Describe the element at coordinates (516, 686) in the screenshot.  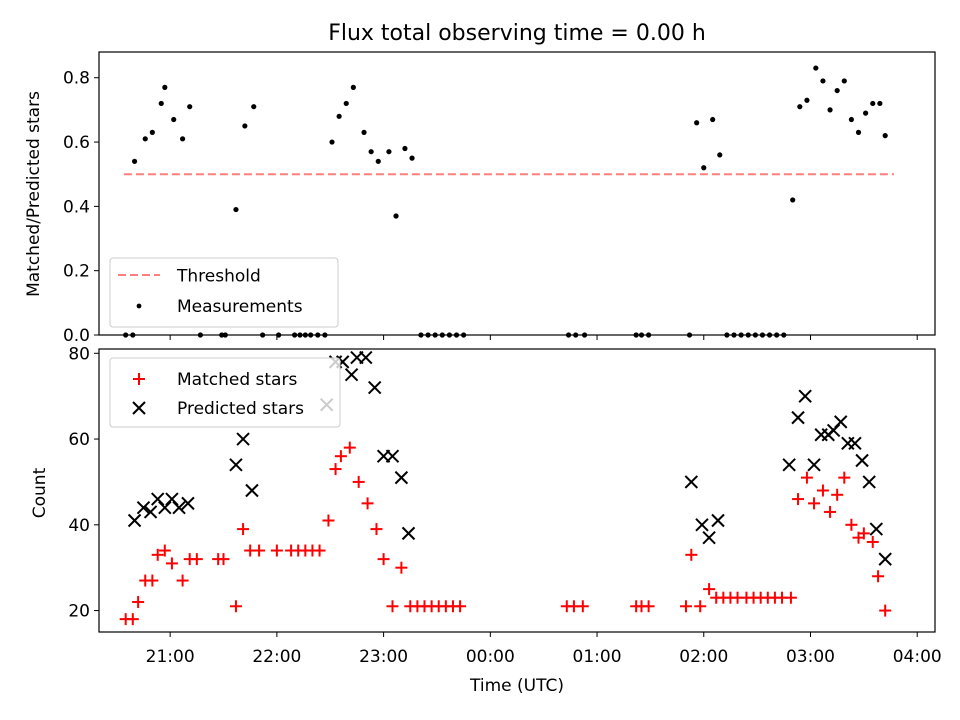
I see `bottom-x-axis-label: Time (UTC)` at that location.